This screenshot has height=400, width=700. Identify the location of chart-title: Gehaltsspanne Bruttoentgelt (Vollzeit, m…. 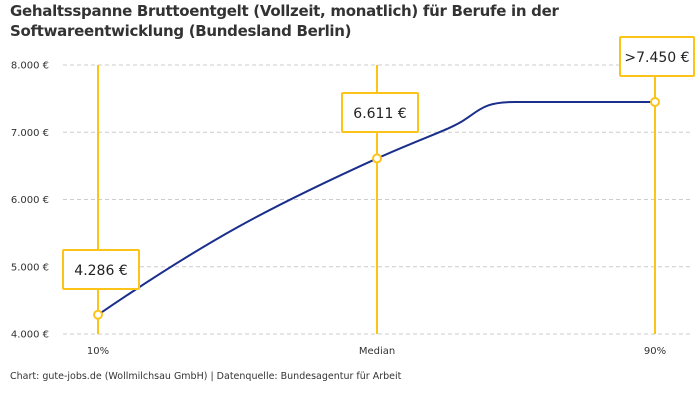
(284, 21).